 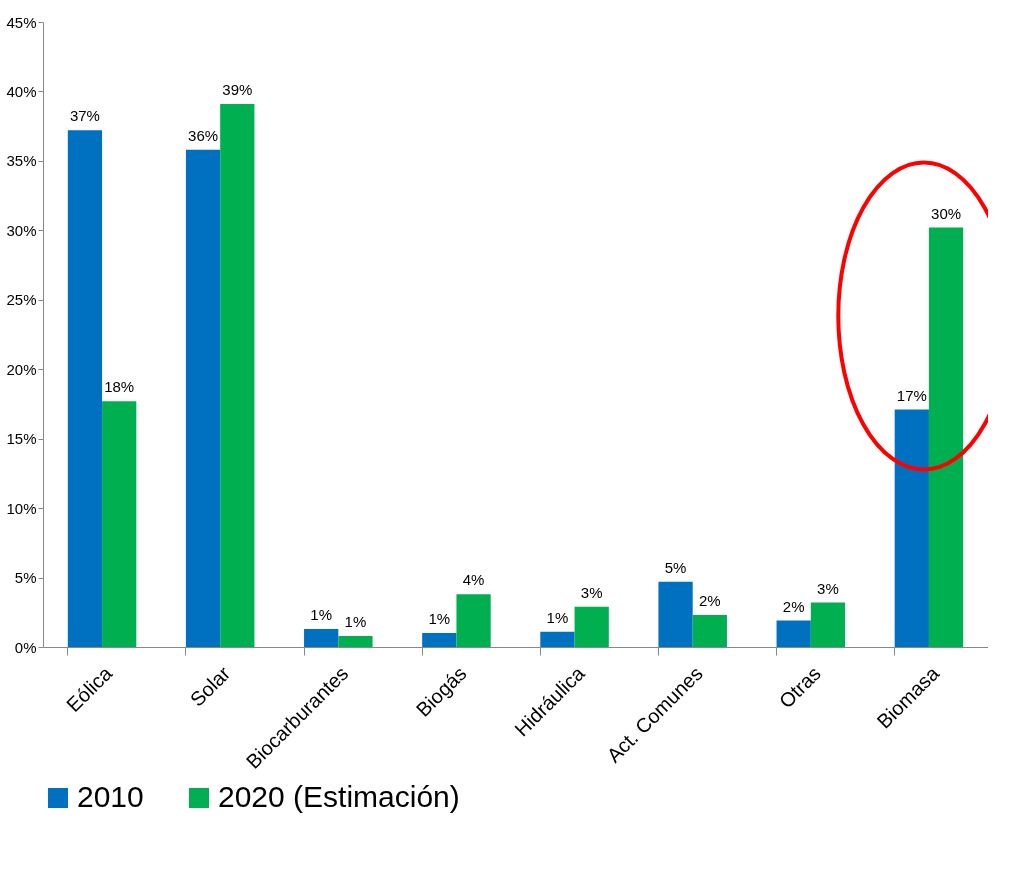 I want to click on data-label: 30%, so click(x=946, y=213).